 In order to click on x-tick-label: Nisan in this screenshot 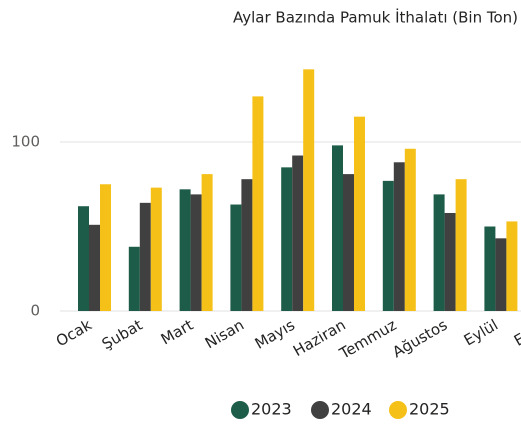, I will do `click(224, 334)`.